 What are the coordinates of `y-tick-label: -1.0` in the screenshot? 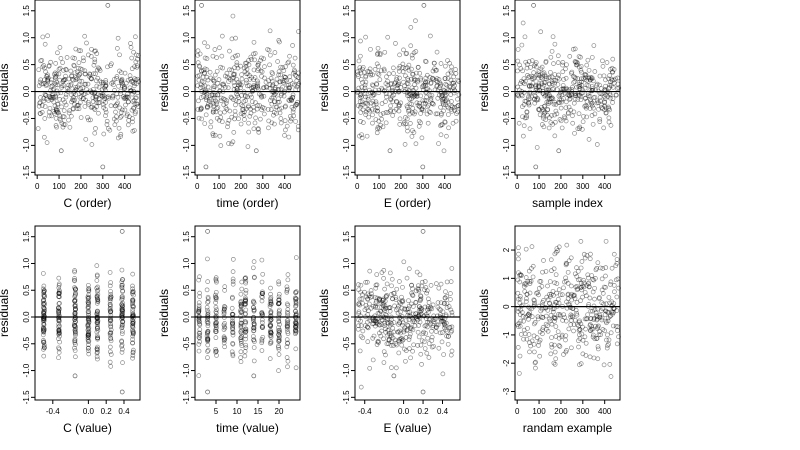 It's located at (26, 370).